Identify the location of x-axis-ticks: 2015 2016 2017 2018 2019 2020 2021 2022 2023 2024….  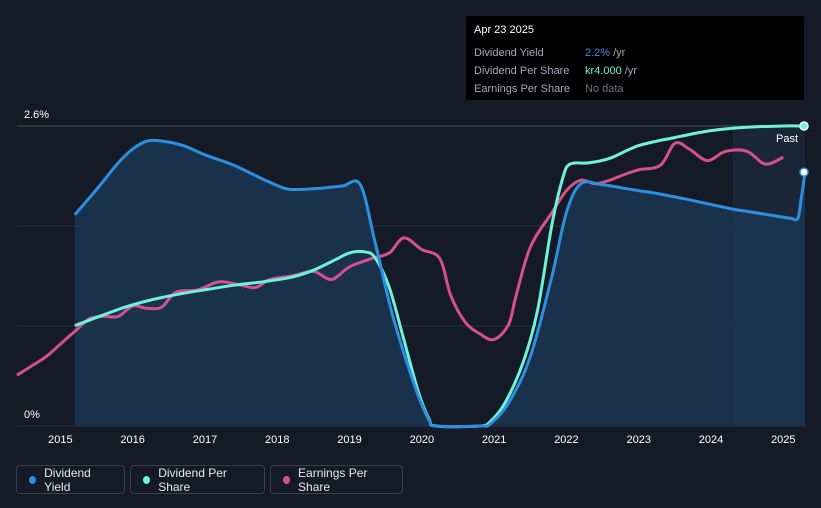
(421, 440).